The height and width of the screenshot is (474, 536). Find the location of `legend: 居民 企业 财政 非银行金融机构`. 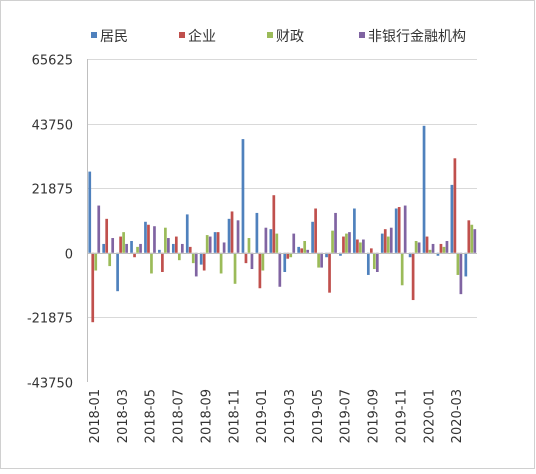

legend: 居民 企业 财政 非银行金融机构 is located at coordinates (278, 36).